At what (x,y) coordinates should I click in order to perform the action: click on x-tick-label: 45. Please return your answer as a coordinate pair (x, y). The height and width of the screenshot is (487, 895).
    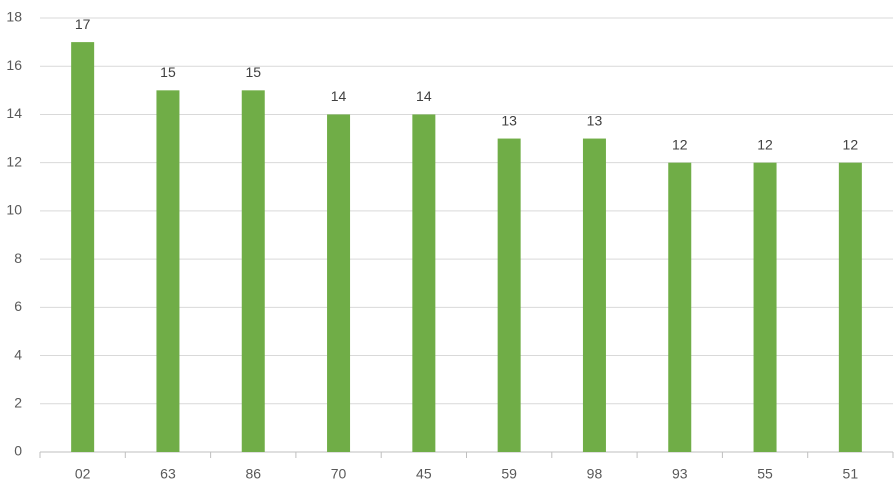
    Looking at the image, I should click on (424, 474).